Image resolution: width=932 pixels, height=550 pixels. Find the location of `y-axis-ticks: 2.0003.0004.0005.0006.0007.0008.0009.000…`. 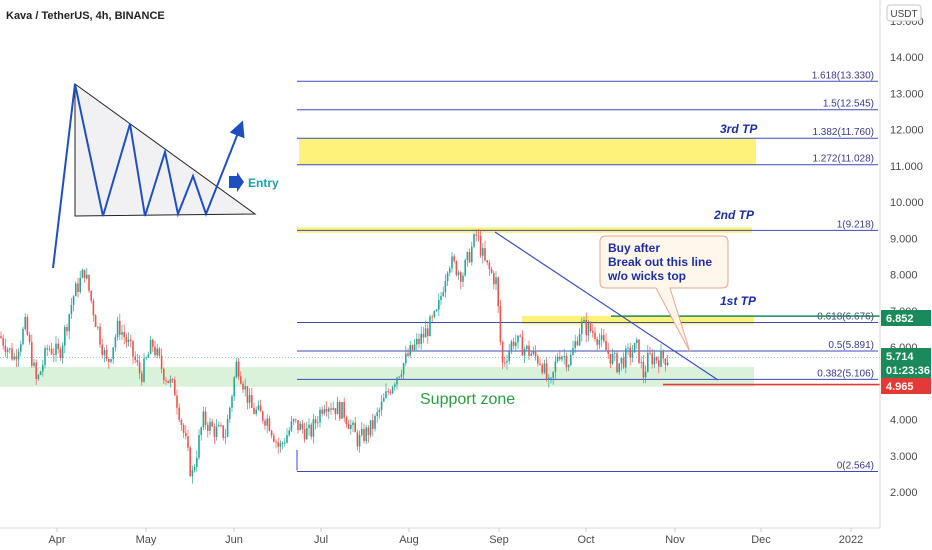

y-axis-ticks: 2.0003.0004.0005.0006.0007.0008.0009.000… is located at coordinates (907, 257).